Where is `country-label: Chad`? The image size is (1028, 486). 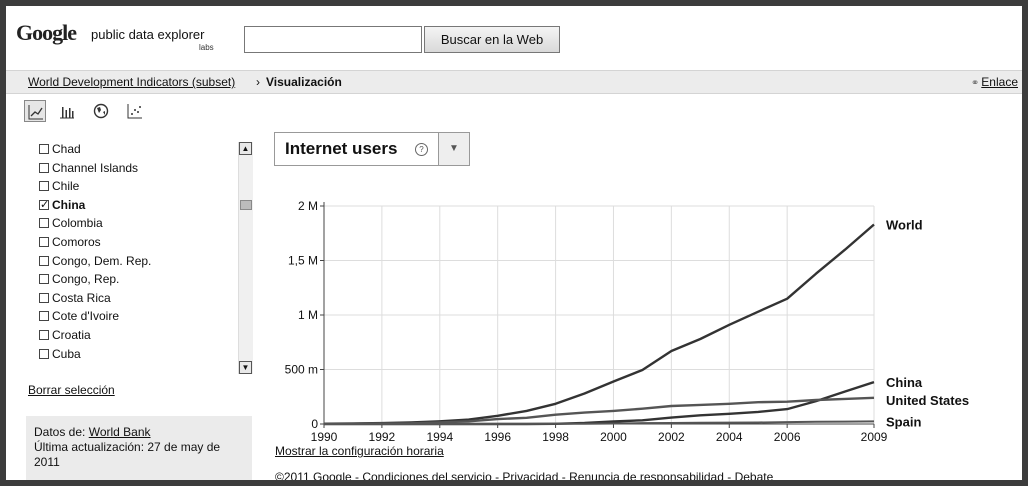 country-label: Chad is located at coordinates (66, 149).